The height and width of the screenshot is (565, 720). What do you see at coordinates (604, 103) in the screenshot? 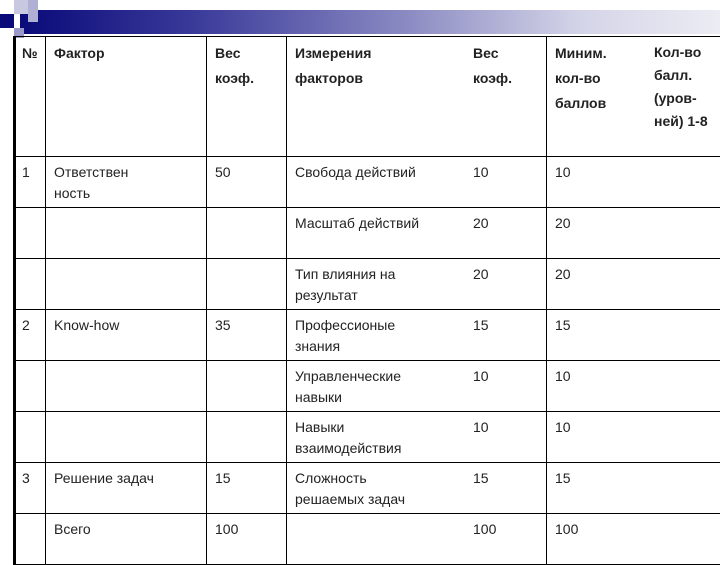
I see `header-min-l3: баллов` at bounding box center [604, 103].